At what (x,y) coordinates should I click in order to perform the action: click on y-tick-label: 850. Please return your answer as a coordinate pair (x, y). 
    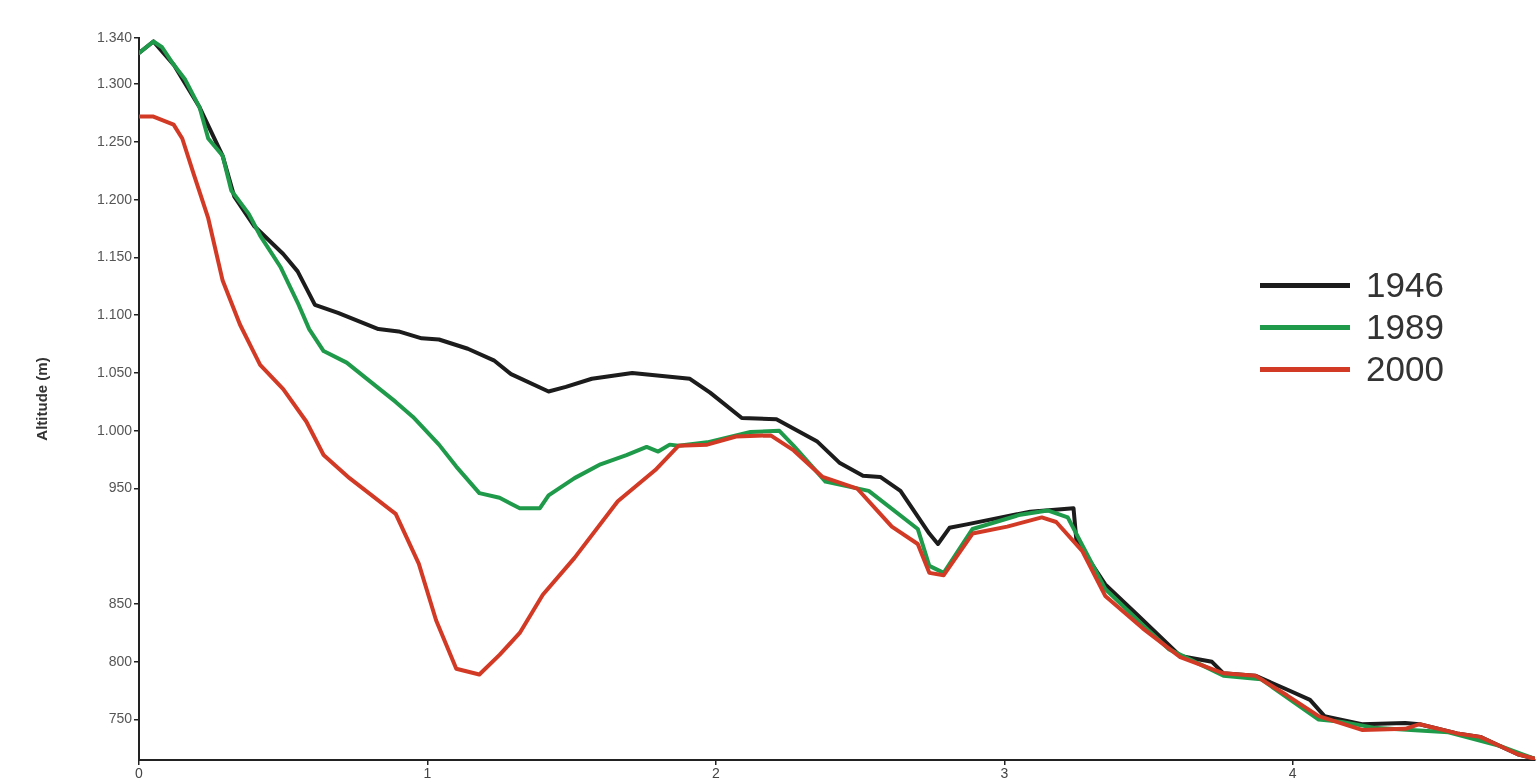
    Looking at the image, I should click on (120, 602).